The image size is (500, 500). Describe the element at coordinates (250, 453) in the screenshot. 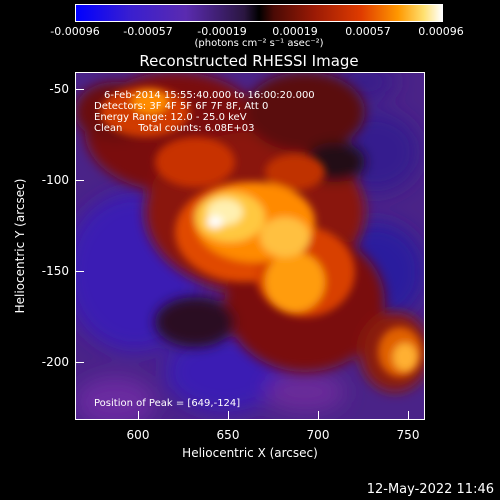

I see `x-axis-title: Heliocentric X (arcsec)` at that location.